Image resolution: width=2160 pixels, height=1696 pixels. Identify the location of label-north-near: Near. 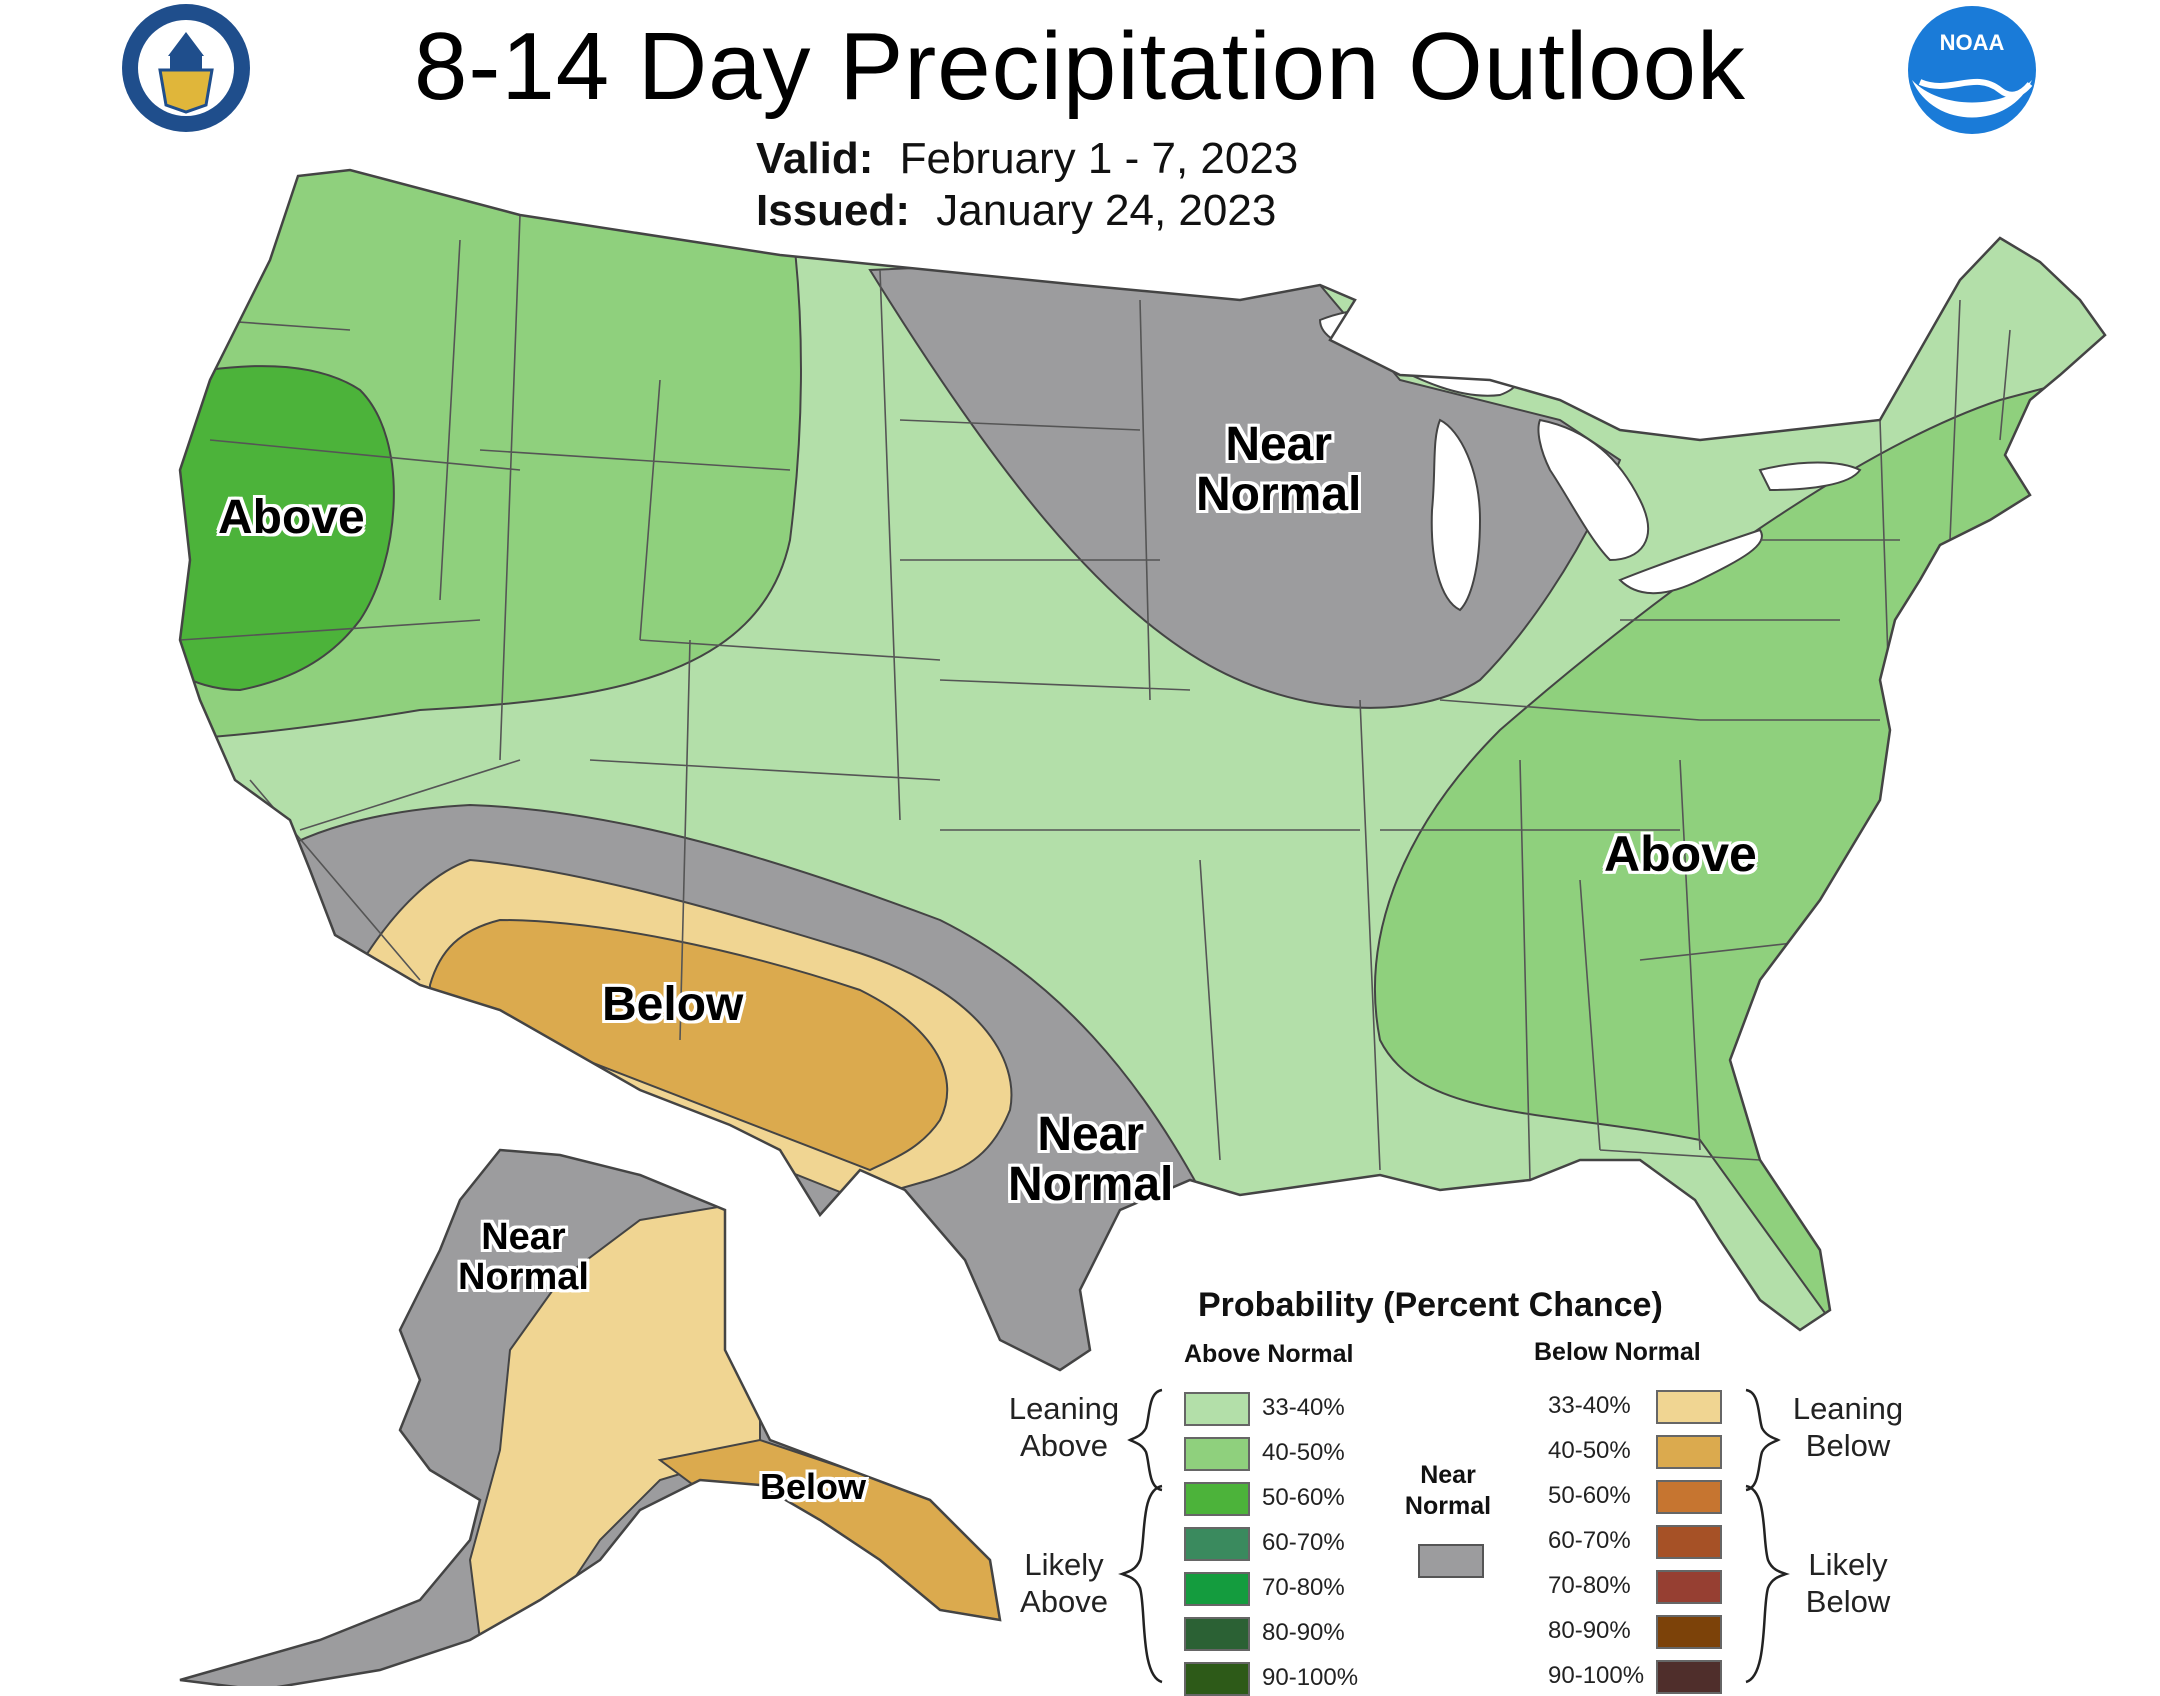
(1279, 444).